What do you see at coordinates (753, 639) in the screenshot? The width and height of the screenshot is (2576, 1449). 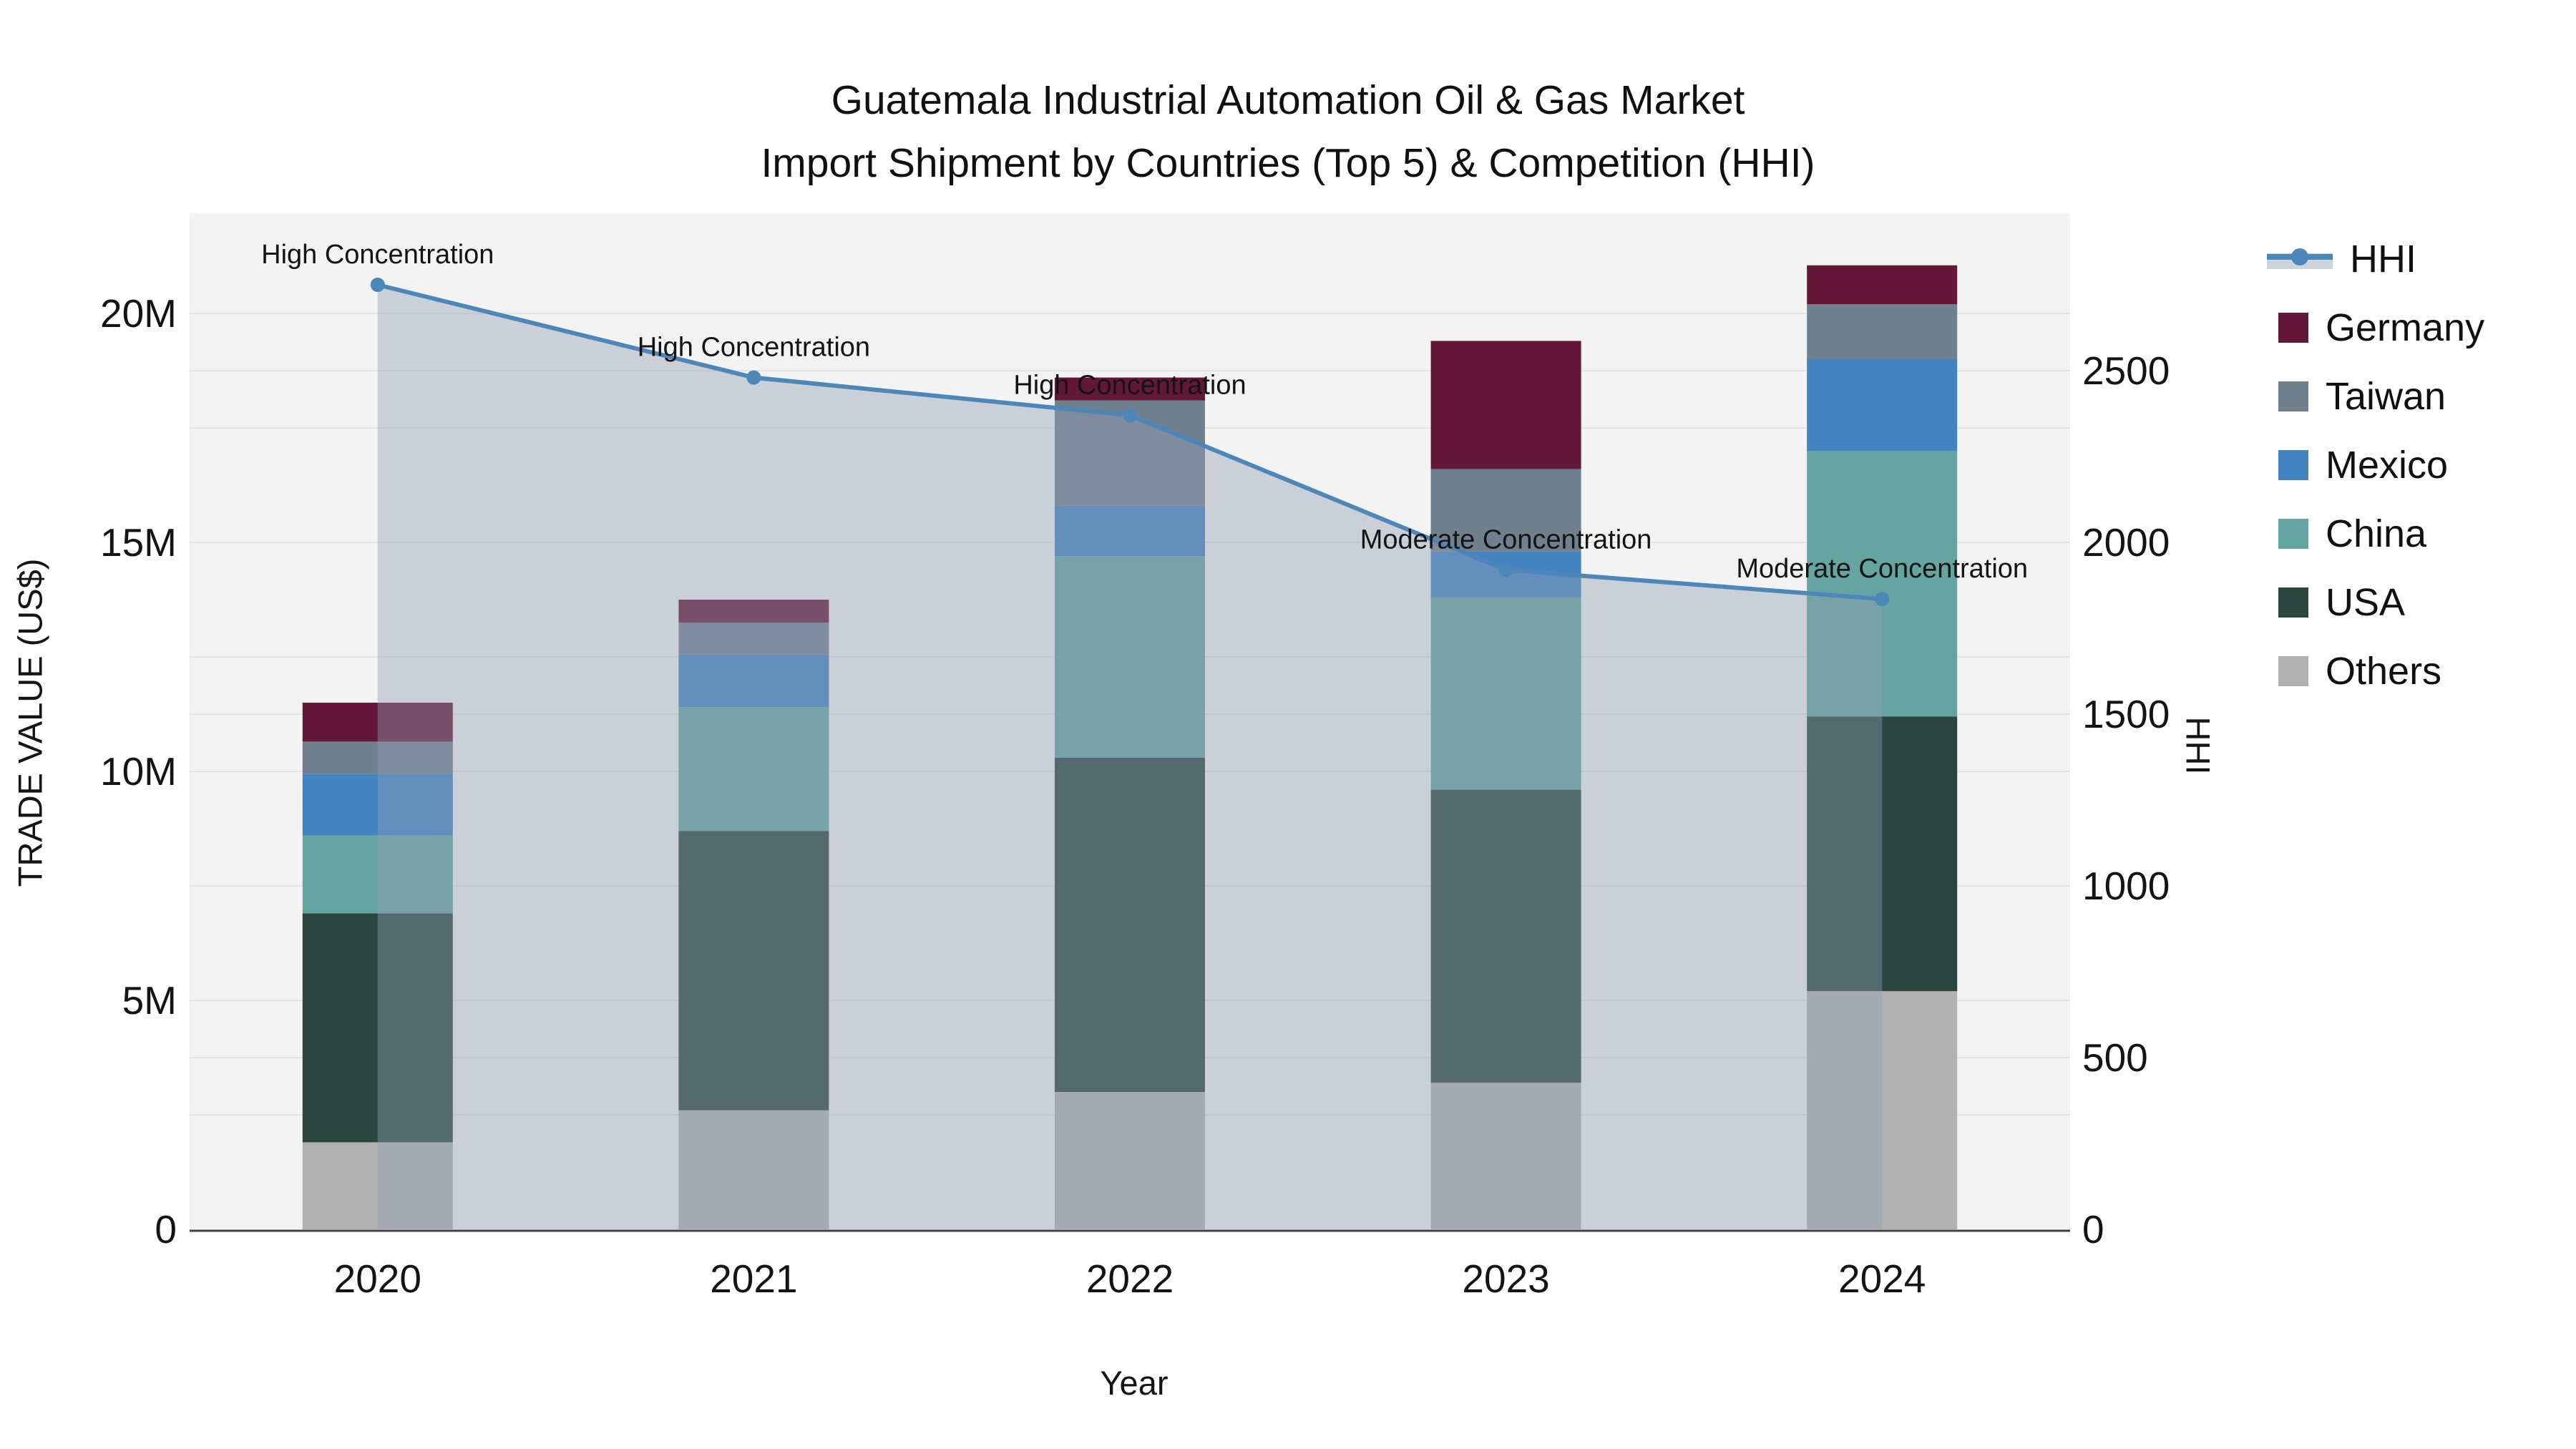 I see `bar-segment-taiwan-2021` at bounding box center [753, 639].